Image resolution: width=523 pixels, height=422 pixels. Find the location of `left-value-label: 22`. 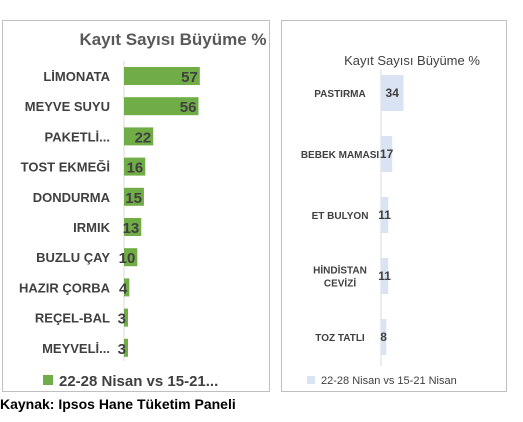

left-value-label: 22 is located at coordinates (143, 137).